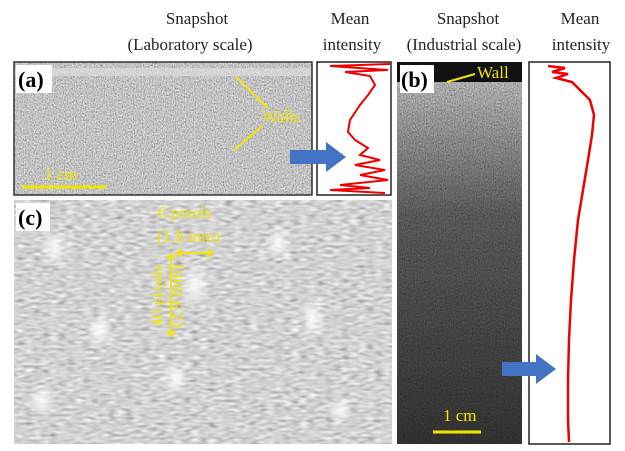 The image size is (625, 451). I want to click on header-text: (Industrial scale), so click(464, 44).